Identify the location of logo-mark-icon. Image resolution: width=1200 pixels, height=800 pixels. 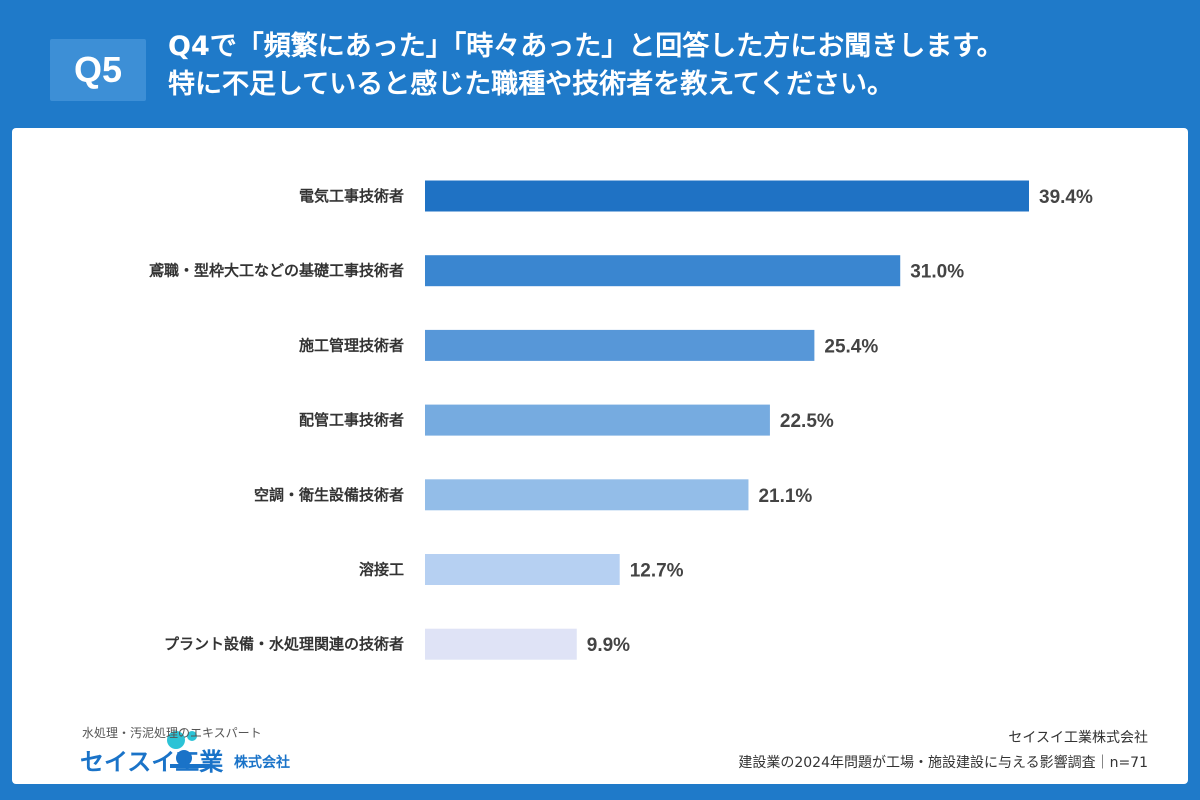
(188, 749).